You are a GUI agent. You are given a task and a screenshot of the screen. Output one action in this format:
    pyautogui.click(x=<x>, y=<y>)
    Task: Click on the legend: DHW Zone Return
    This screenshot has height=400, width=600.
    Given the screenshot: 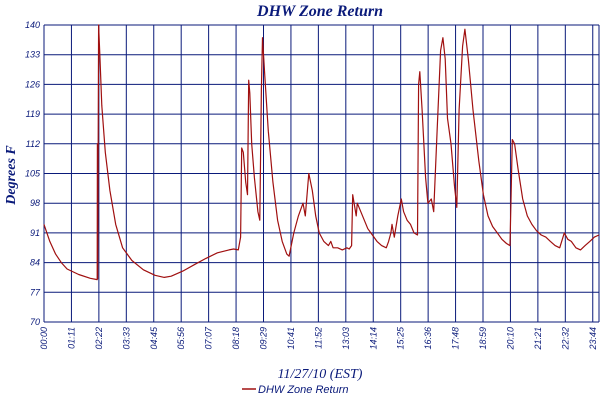 What is the action you would take?
    pyautogui.click(x=295, y=390)
    